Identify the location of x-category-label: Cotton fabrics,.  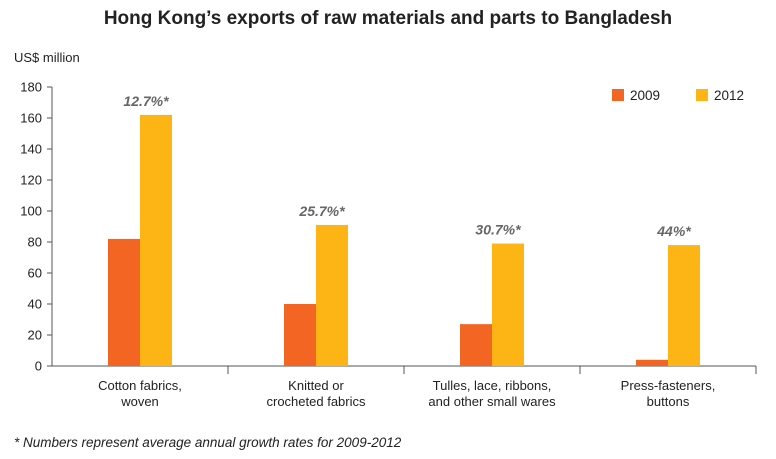
(140, 385).